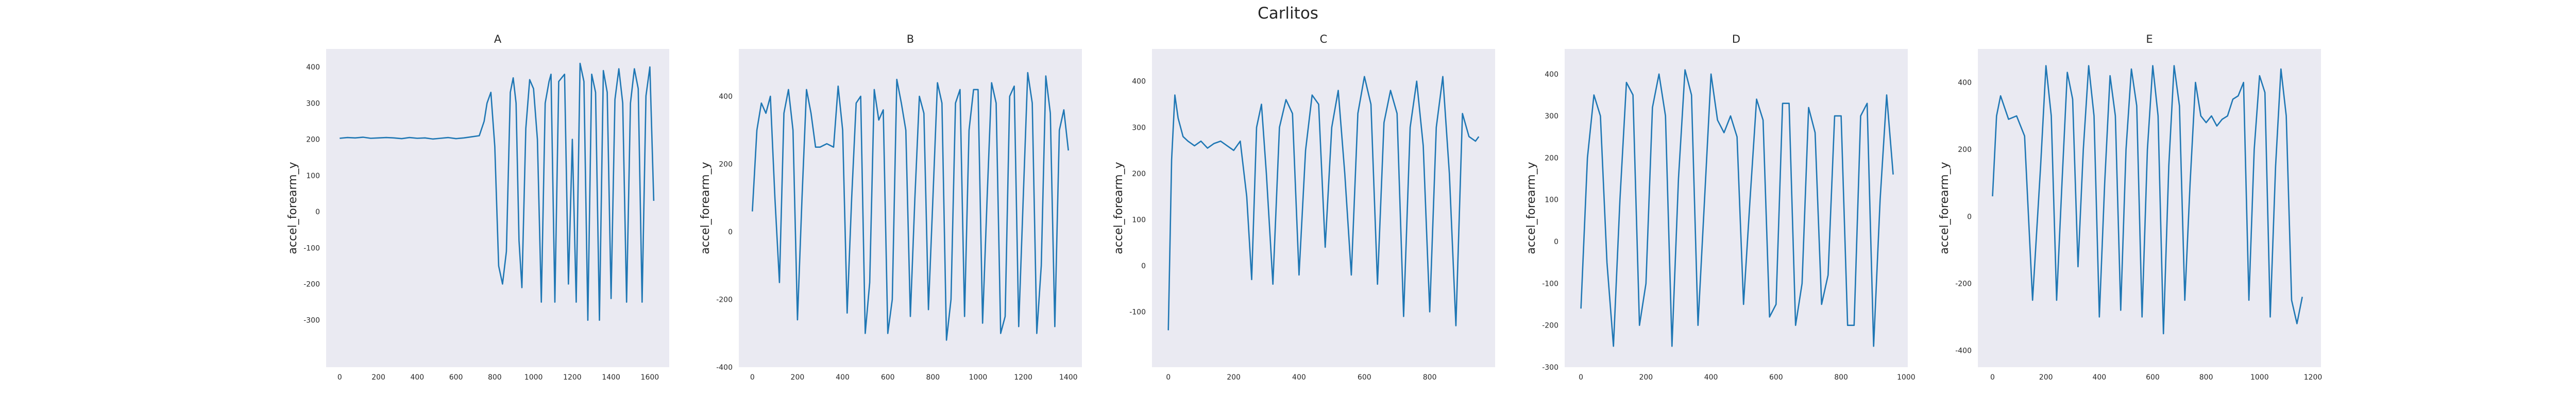 The height and width of the screenshot is (412, 2576). I want to click on series-line-E, so click(2148, 200).